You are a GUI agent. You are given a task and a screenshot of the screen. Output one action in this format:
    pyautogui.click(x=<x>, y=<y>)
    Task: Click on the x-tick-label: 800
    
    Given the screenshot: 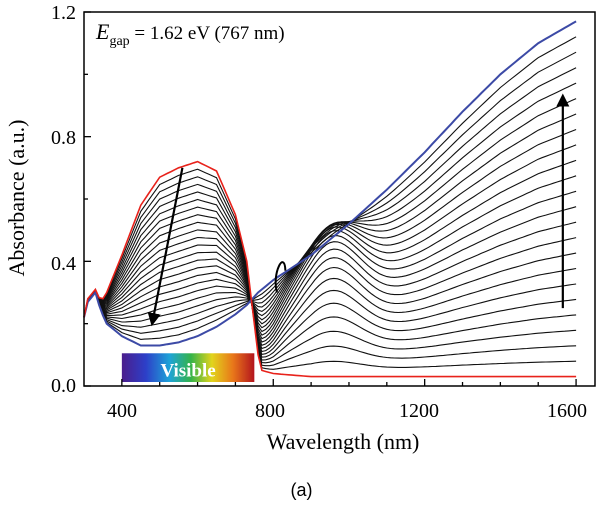 What is the action you would take?
    pyautogui.click(x=270, y=411)
    